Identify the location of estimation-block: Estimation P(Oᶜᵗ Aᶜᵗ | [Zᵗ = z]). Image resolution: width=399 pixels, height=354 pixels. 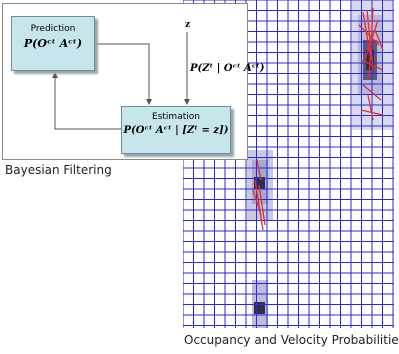
(176, 130).